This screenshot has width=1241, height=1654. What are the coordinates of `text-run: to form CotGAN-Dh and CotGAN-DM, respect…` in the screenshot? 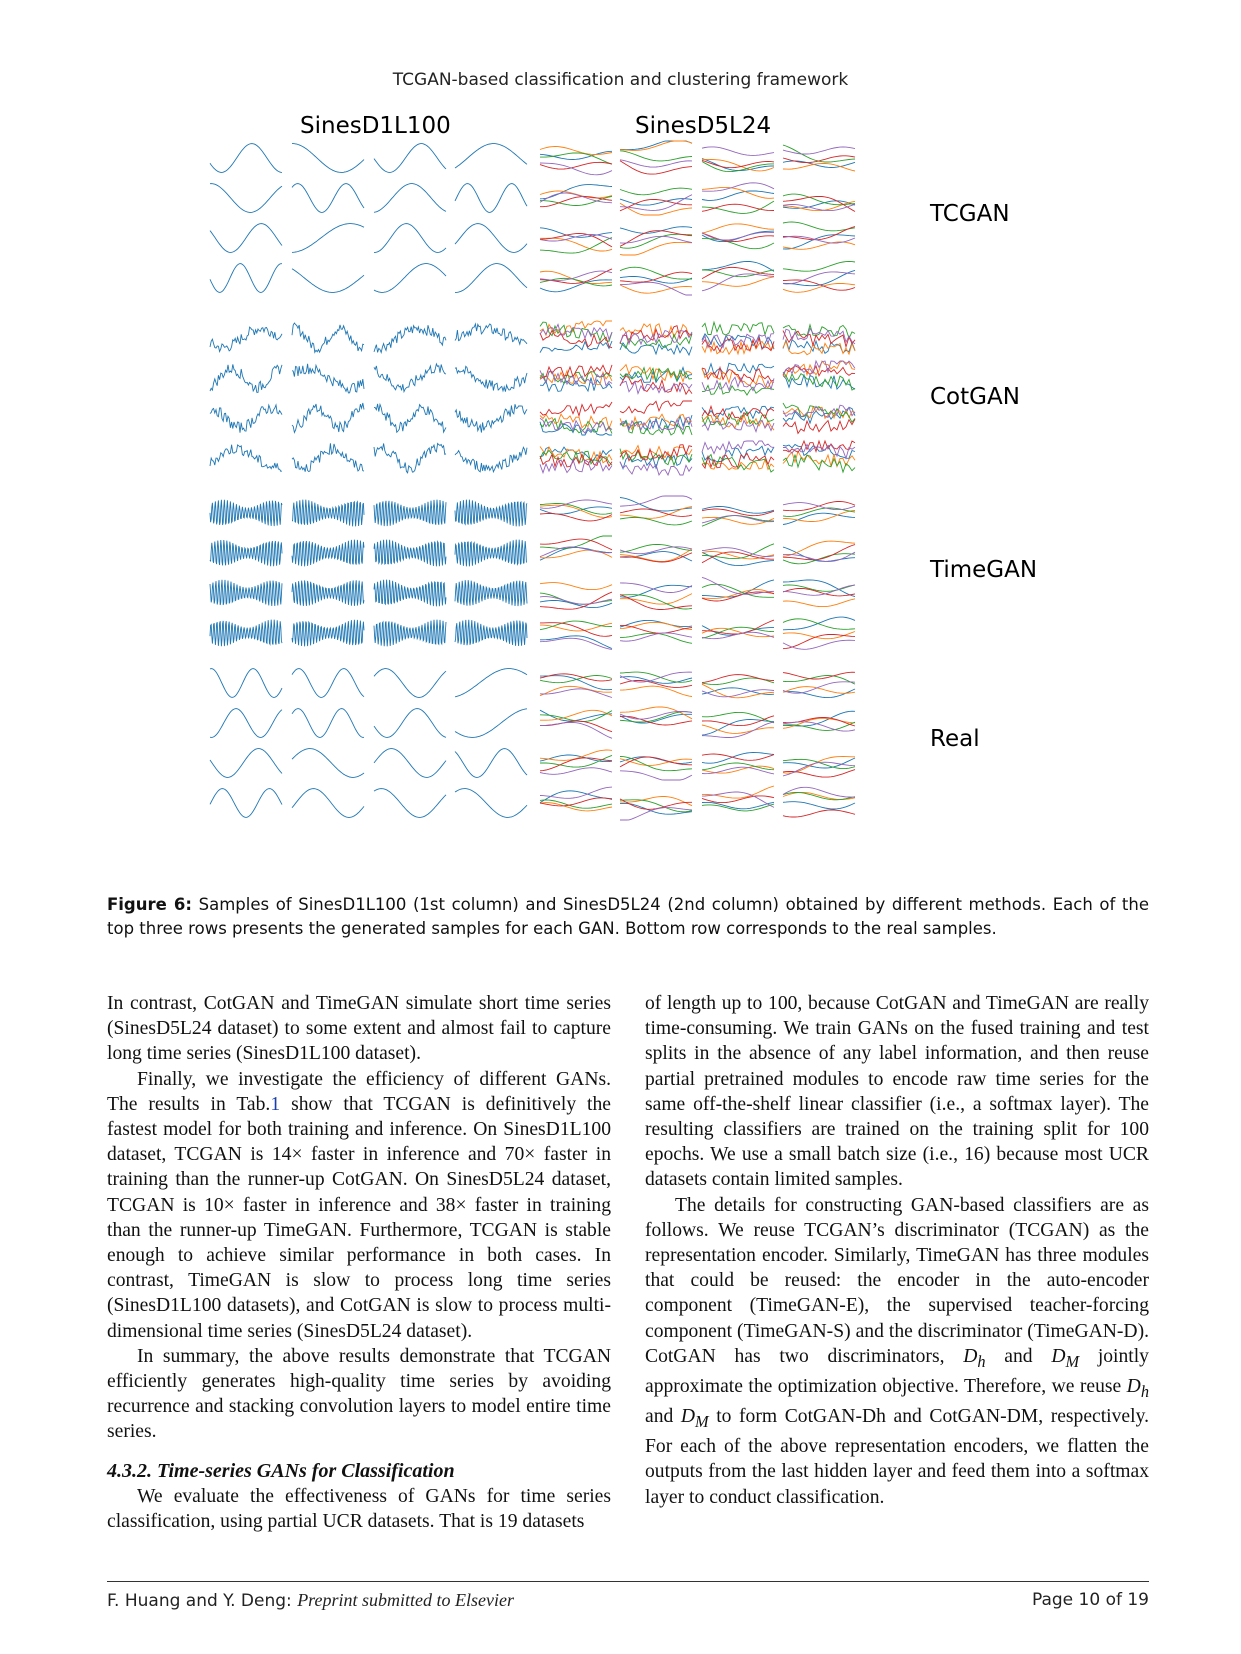 It's located at (897, 1457).